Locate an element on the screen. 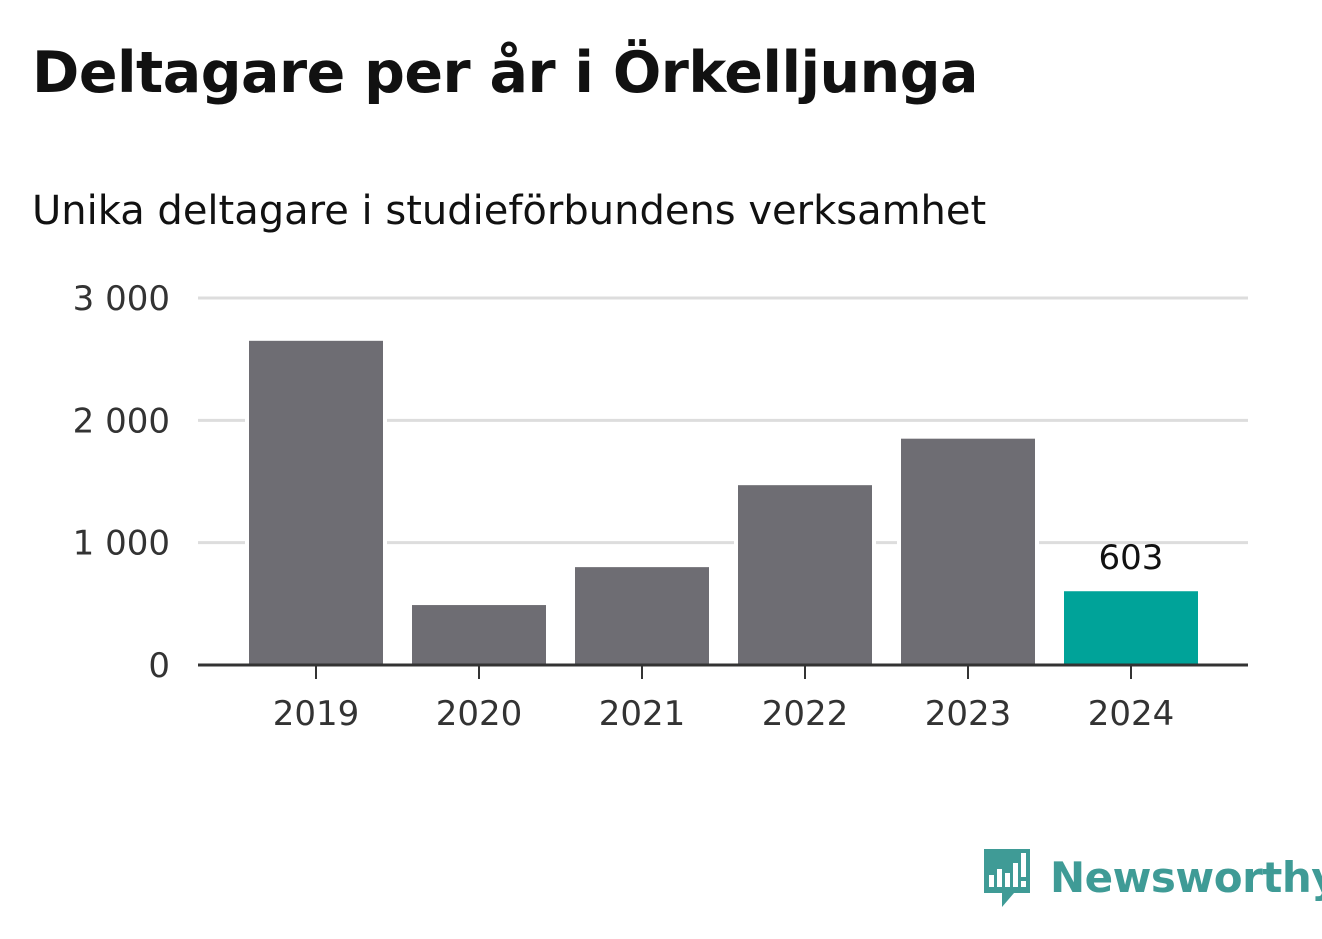 Image resolution: width=1322 pixels, height=939 pixels. bar-2019 is located at coordinates (316, 502).